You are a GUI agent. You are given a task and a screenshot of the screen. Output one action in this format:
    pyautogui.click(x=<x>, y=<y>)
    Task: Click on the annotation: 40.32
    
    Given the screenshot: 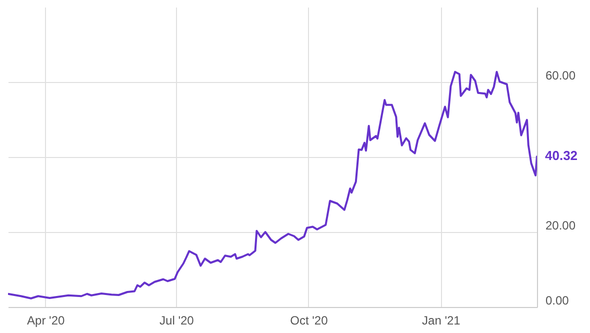 What is the action you would take?
    pyautogui.click(x=561, y=155)
    